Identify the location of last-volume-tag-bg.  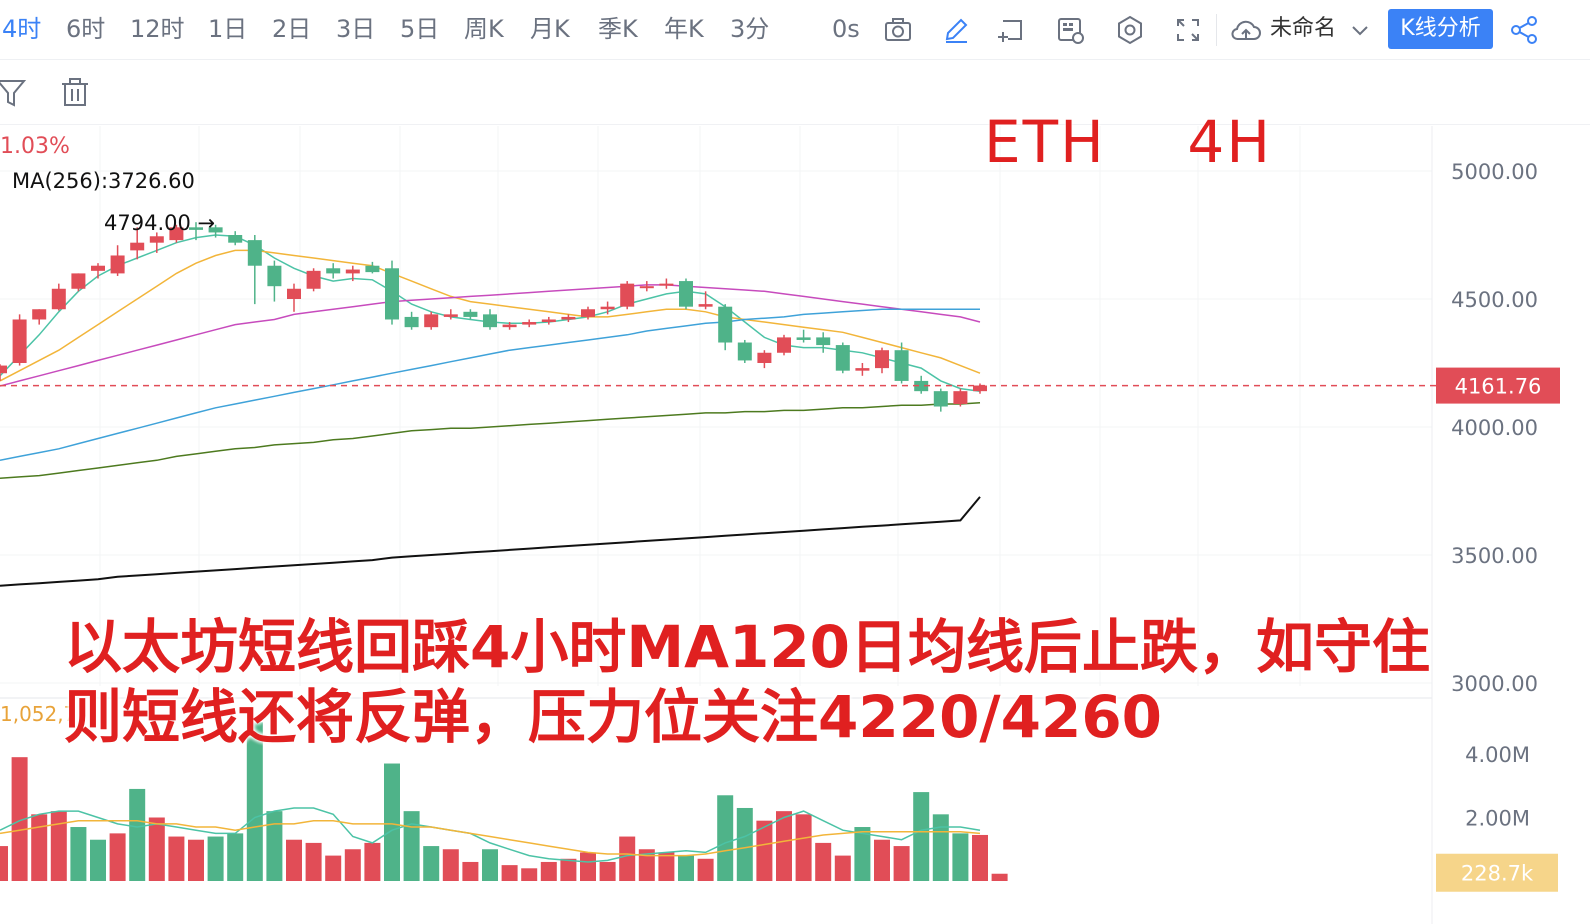
(1497, 872).